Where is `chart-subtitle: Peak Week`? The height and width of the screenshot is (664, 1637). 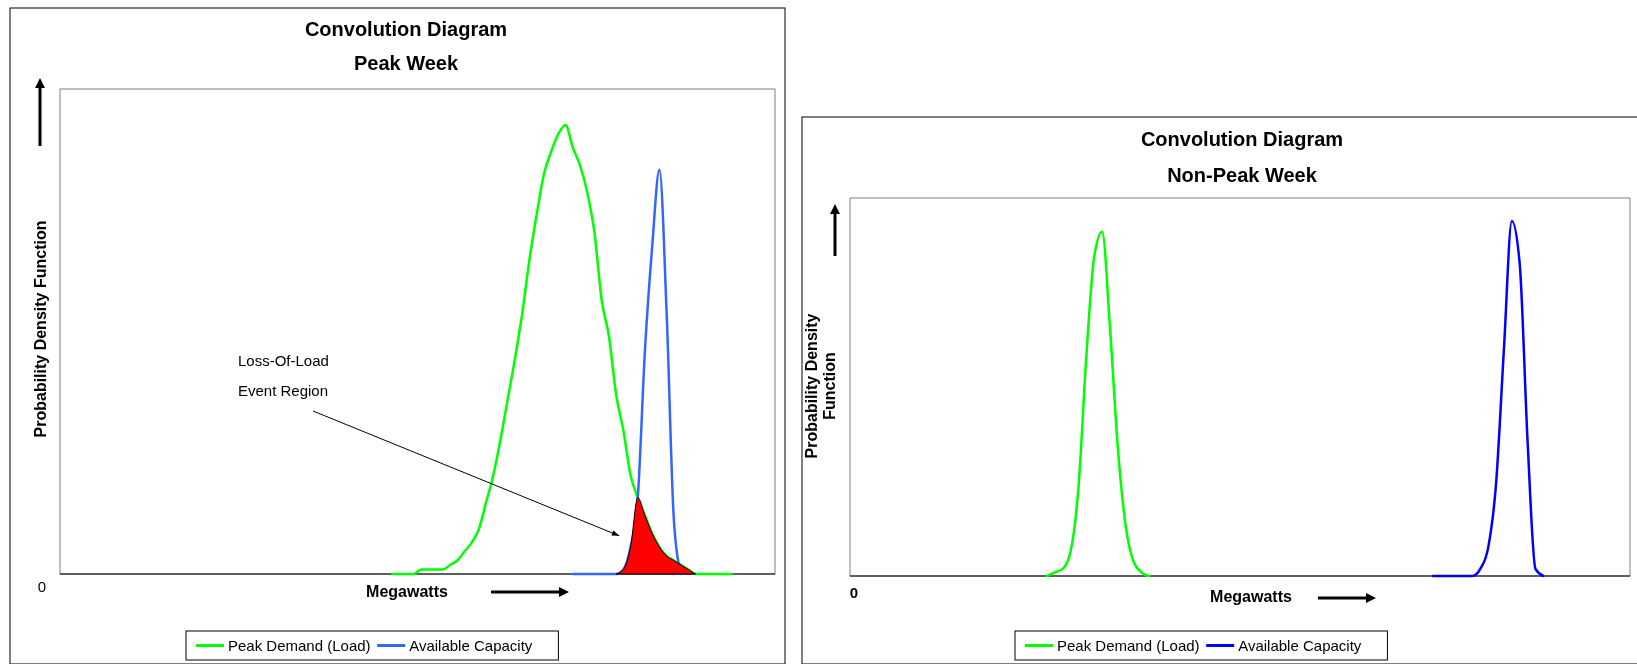 chart-subtitle: Peak Week is located at coordinates (406, 63).